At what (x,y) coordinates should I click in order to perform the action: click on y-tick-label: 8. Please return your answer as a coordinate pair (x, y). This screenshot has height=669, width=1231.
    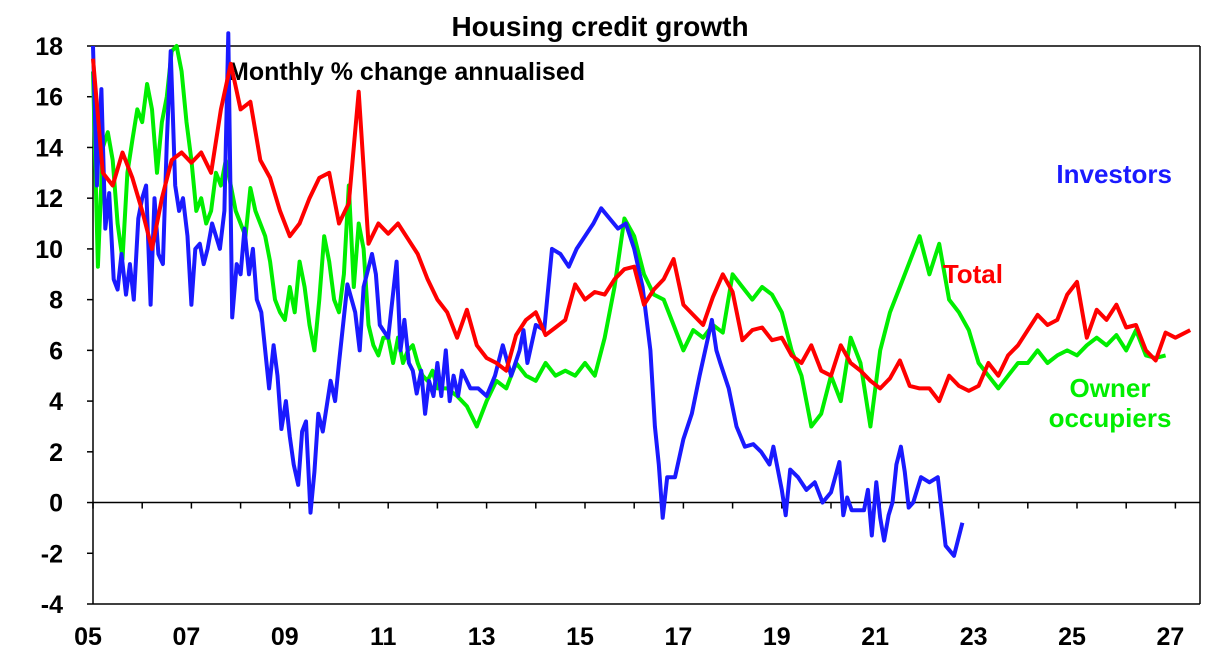
    Looking at the image, I should click on (56, 301).